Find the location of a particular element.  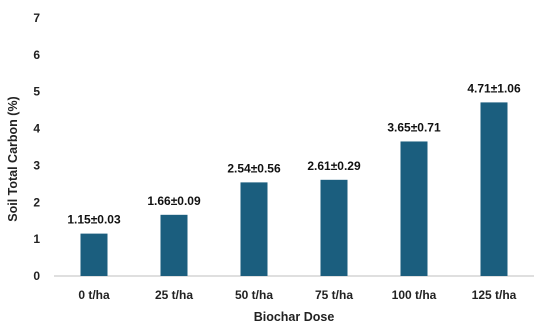

x-tick-label: 100 t/ha is located at coordinates (414, 295).